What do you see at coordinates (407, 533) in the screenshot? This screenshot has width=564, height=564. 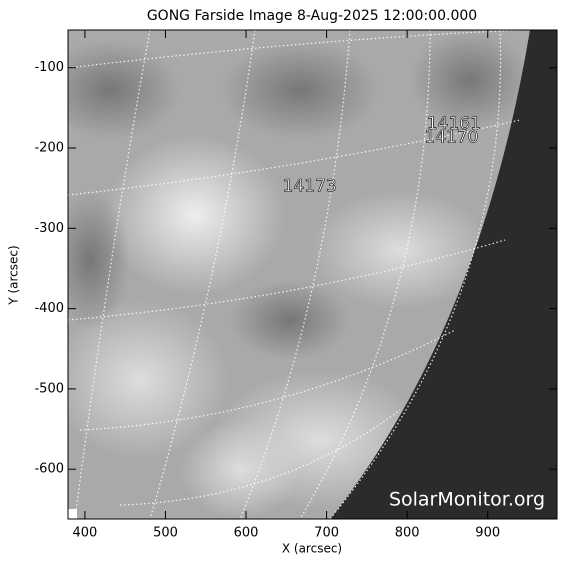 I see `x-tick-label: 800` at bounding box center [407, 533].